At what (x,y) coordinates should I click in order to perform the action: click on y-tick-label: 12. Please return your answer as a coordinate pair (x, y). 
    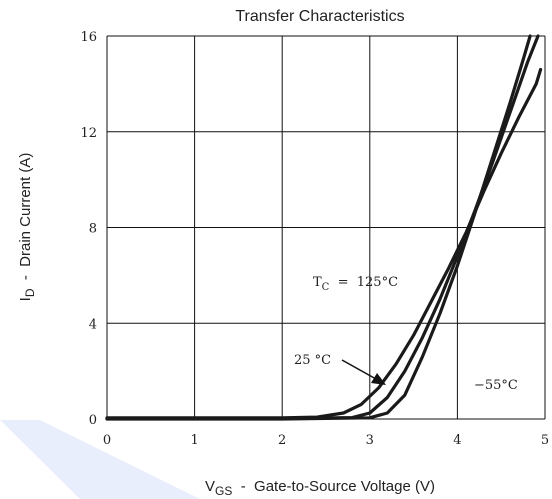
    Looking at the image, I should click on (88, 133).